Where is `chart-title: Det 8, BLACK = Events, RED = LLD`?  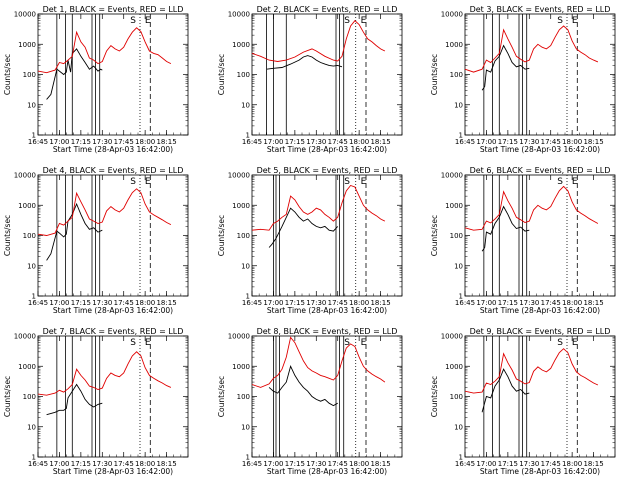
chart-title: Det 8, BLACK = Events, RED = LLD is located at coordinates (327, 331).